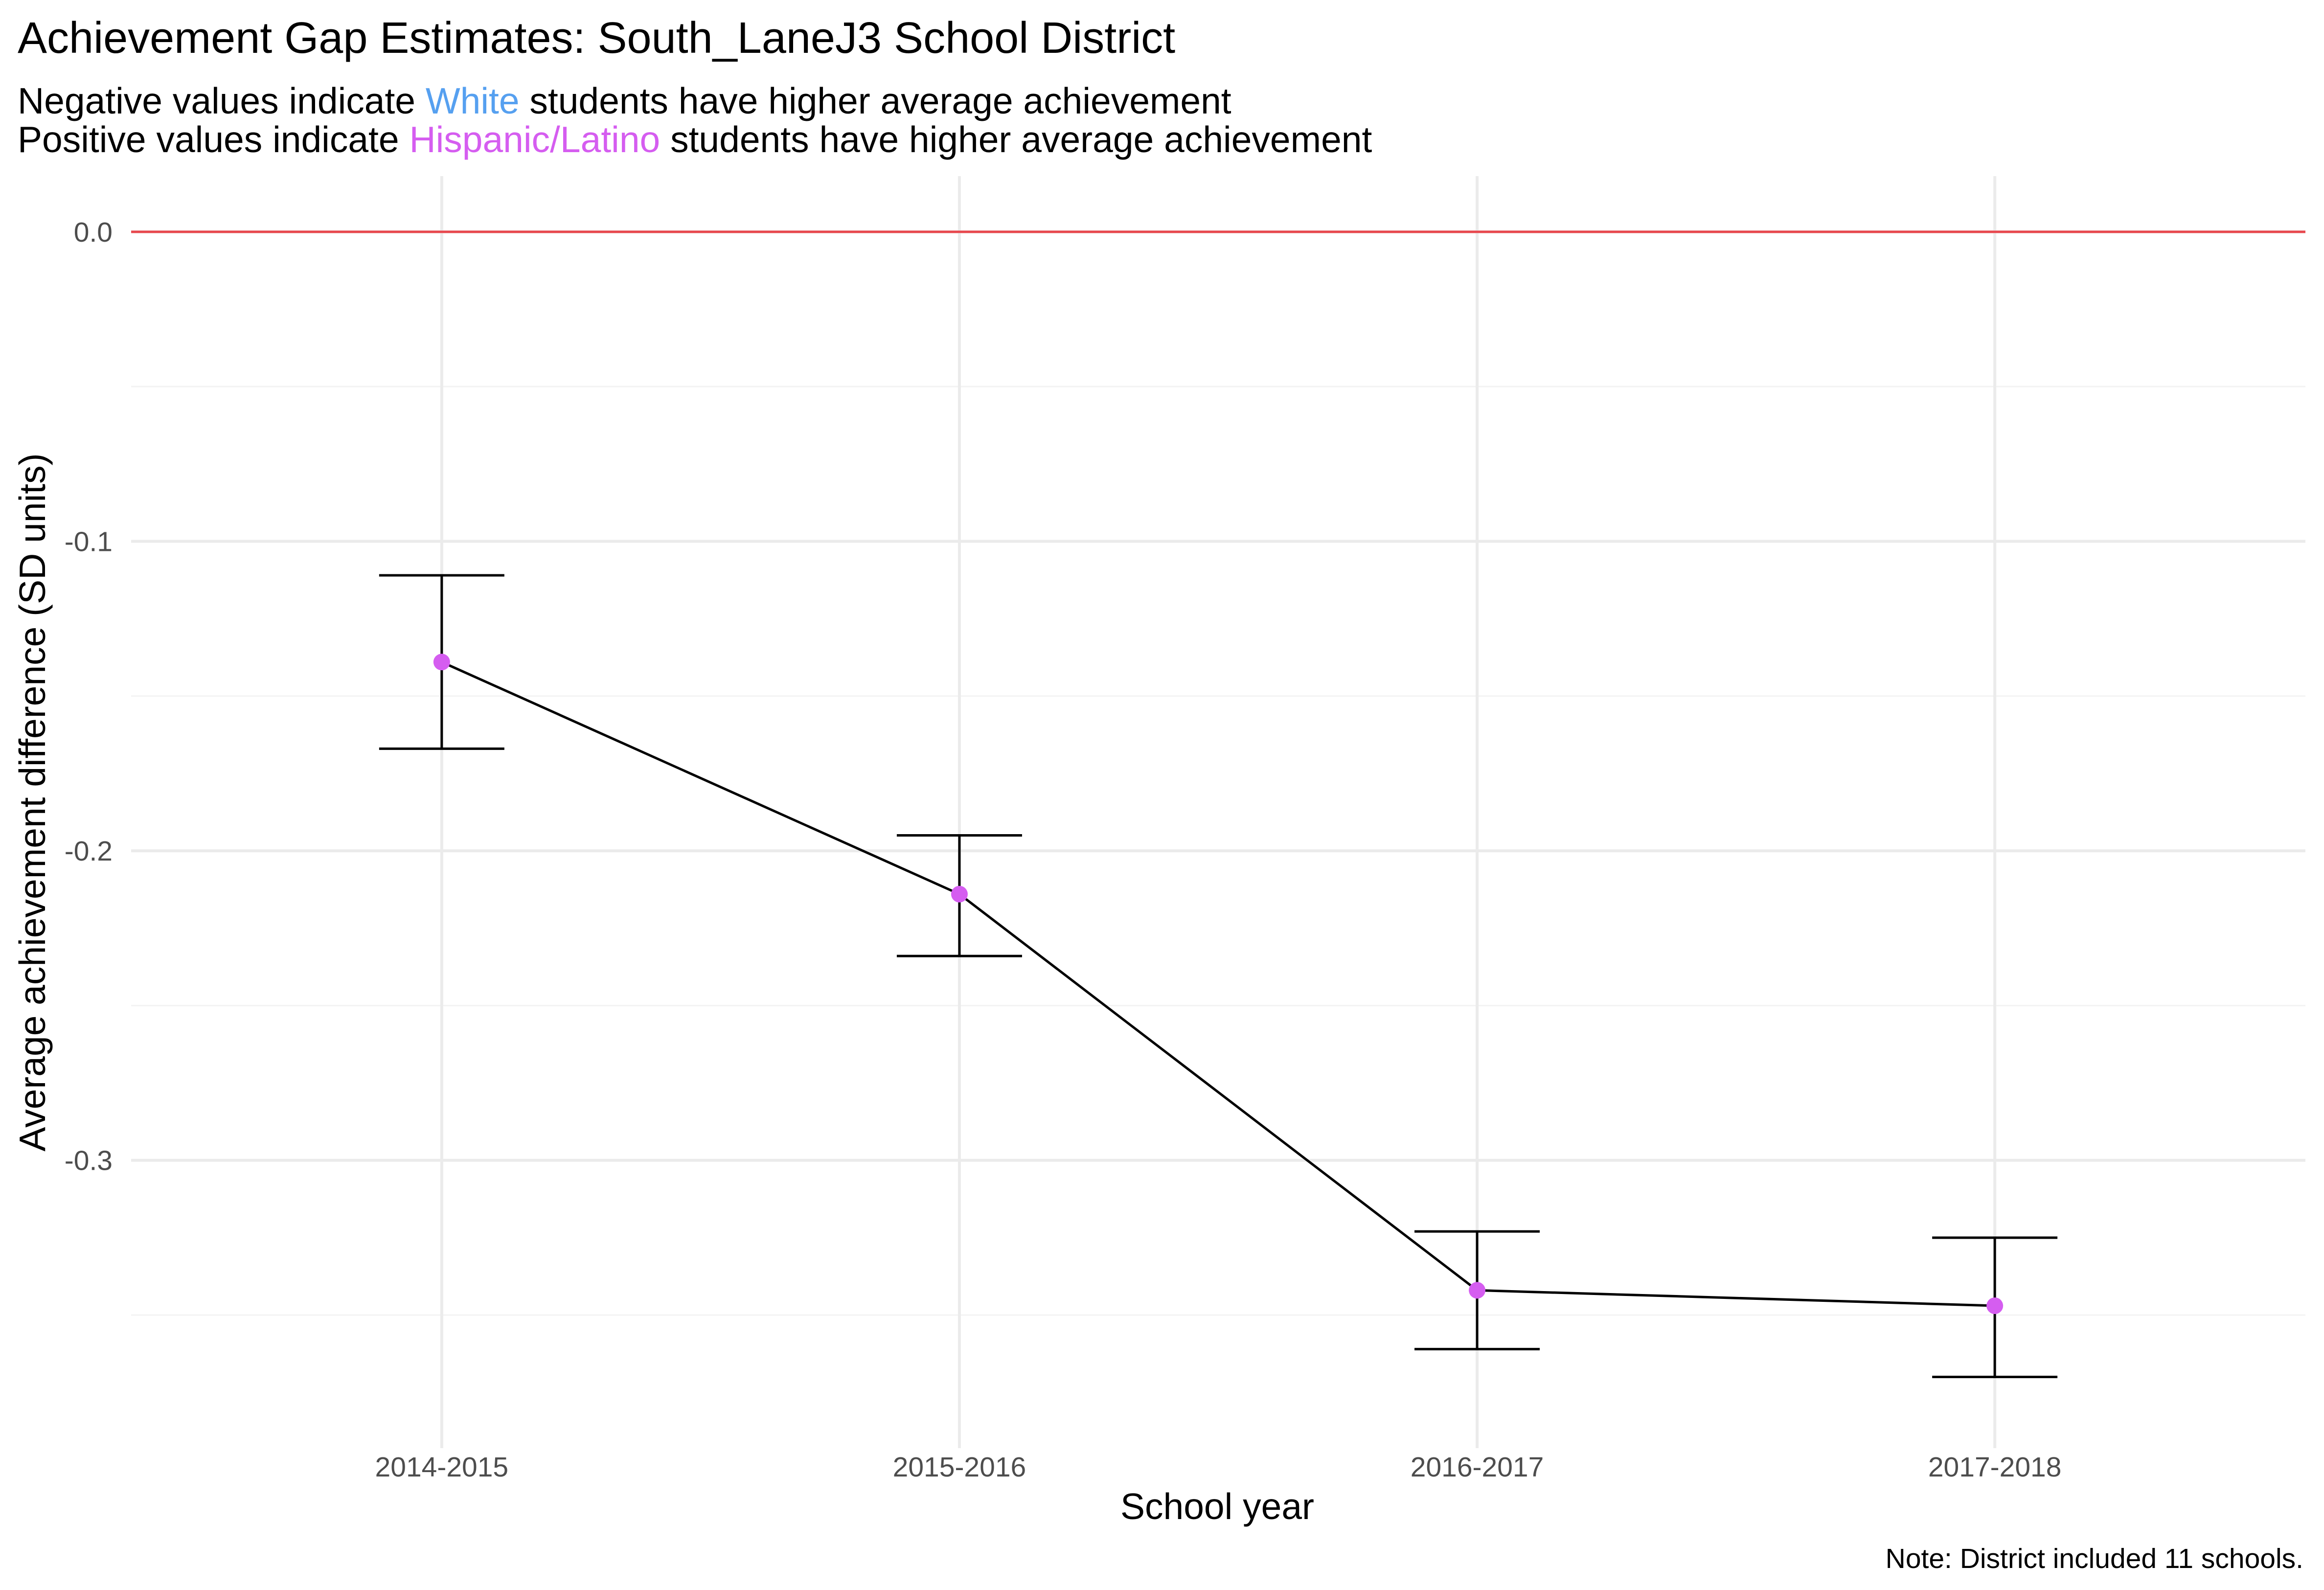  Describe the element at coordinates (473, 101) in the screenshot. I see `subtitle-white-label: White` at that location.